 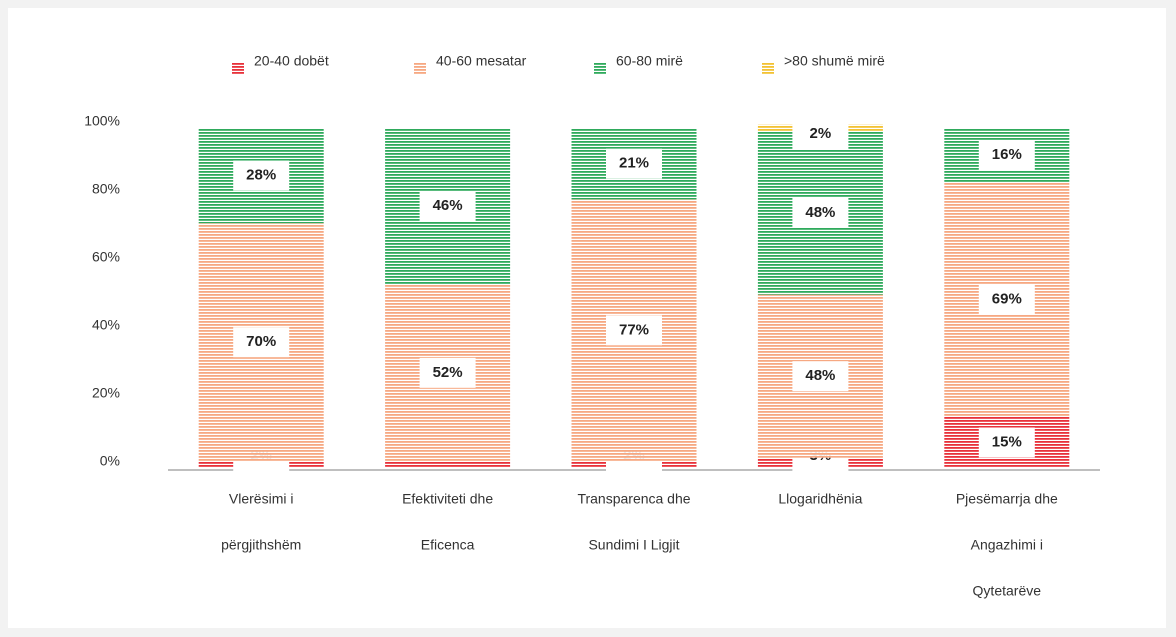 I want to click on y-tick-label: 20%, so click(x=106, y=393).